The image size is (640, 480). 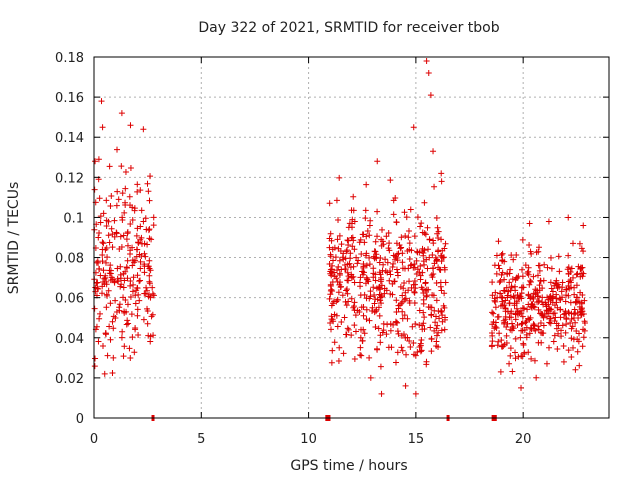 I want to click on y-tick-label: 0.06, so click(x=69, y=299).